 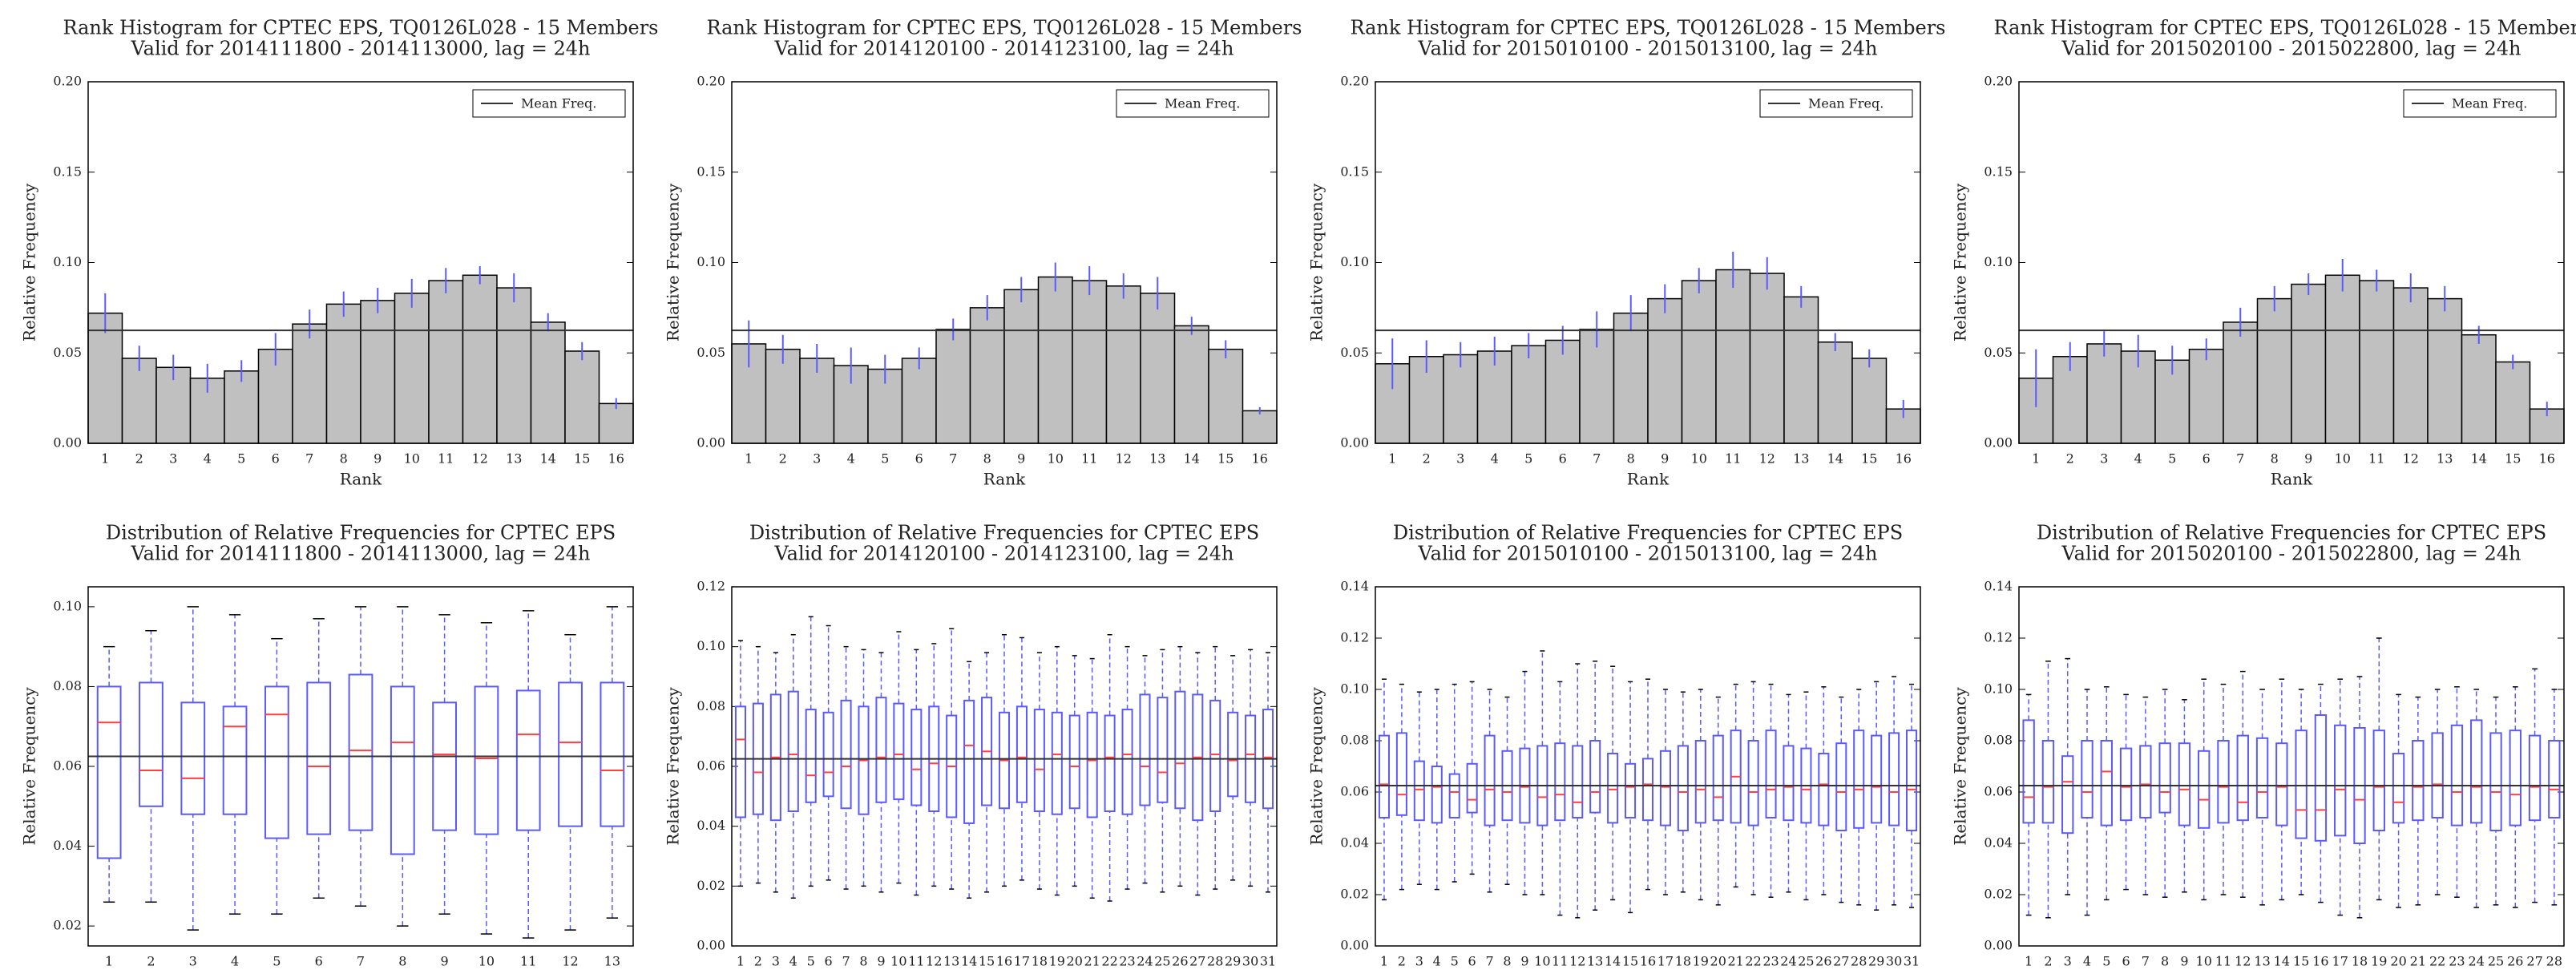 What do you see at coordinates (1384, 961) in the screenshot?
I see `x-tick-label: 1` at bounding box center [1384, 961].